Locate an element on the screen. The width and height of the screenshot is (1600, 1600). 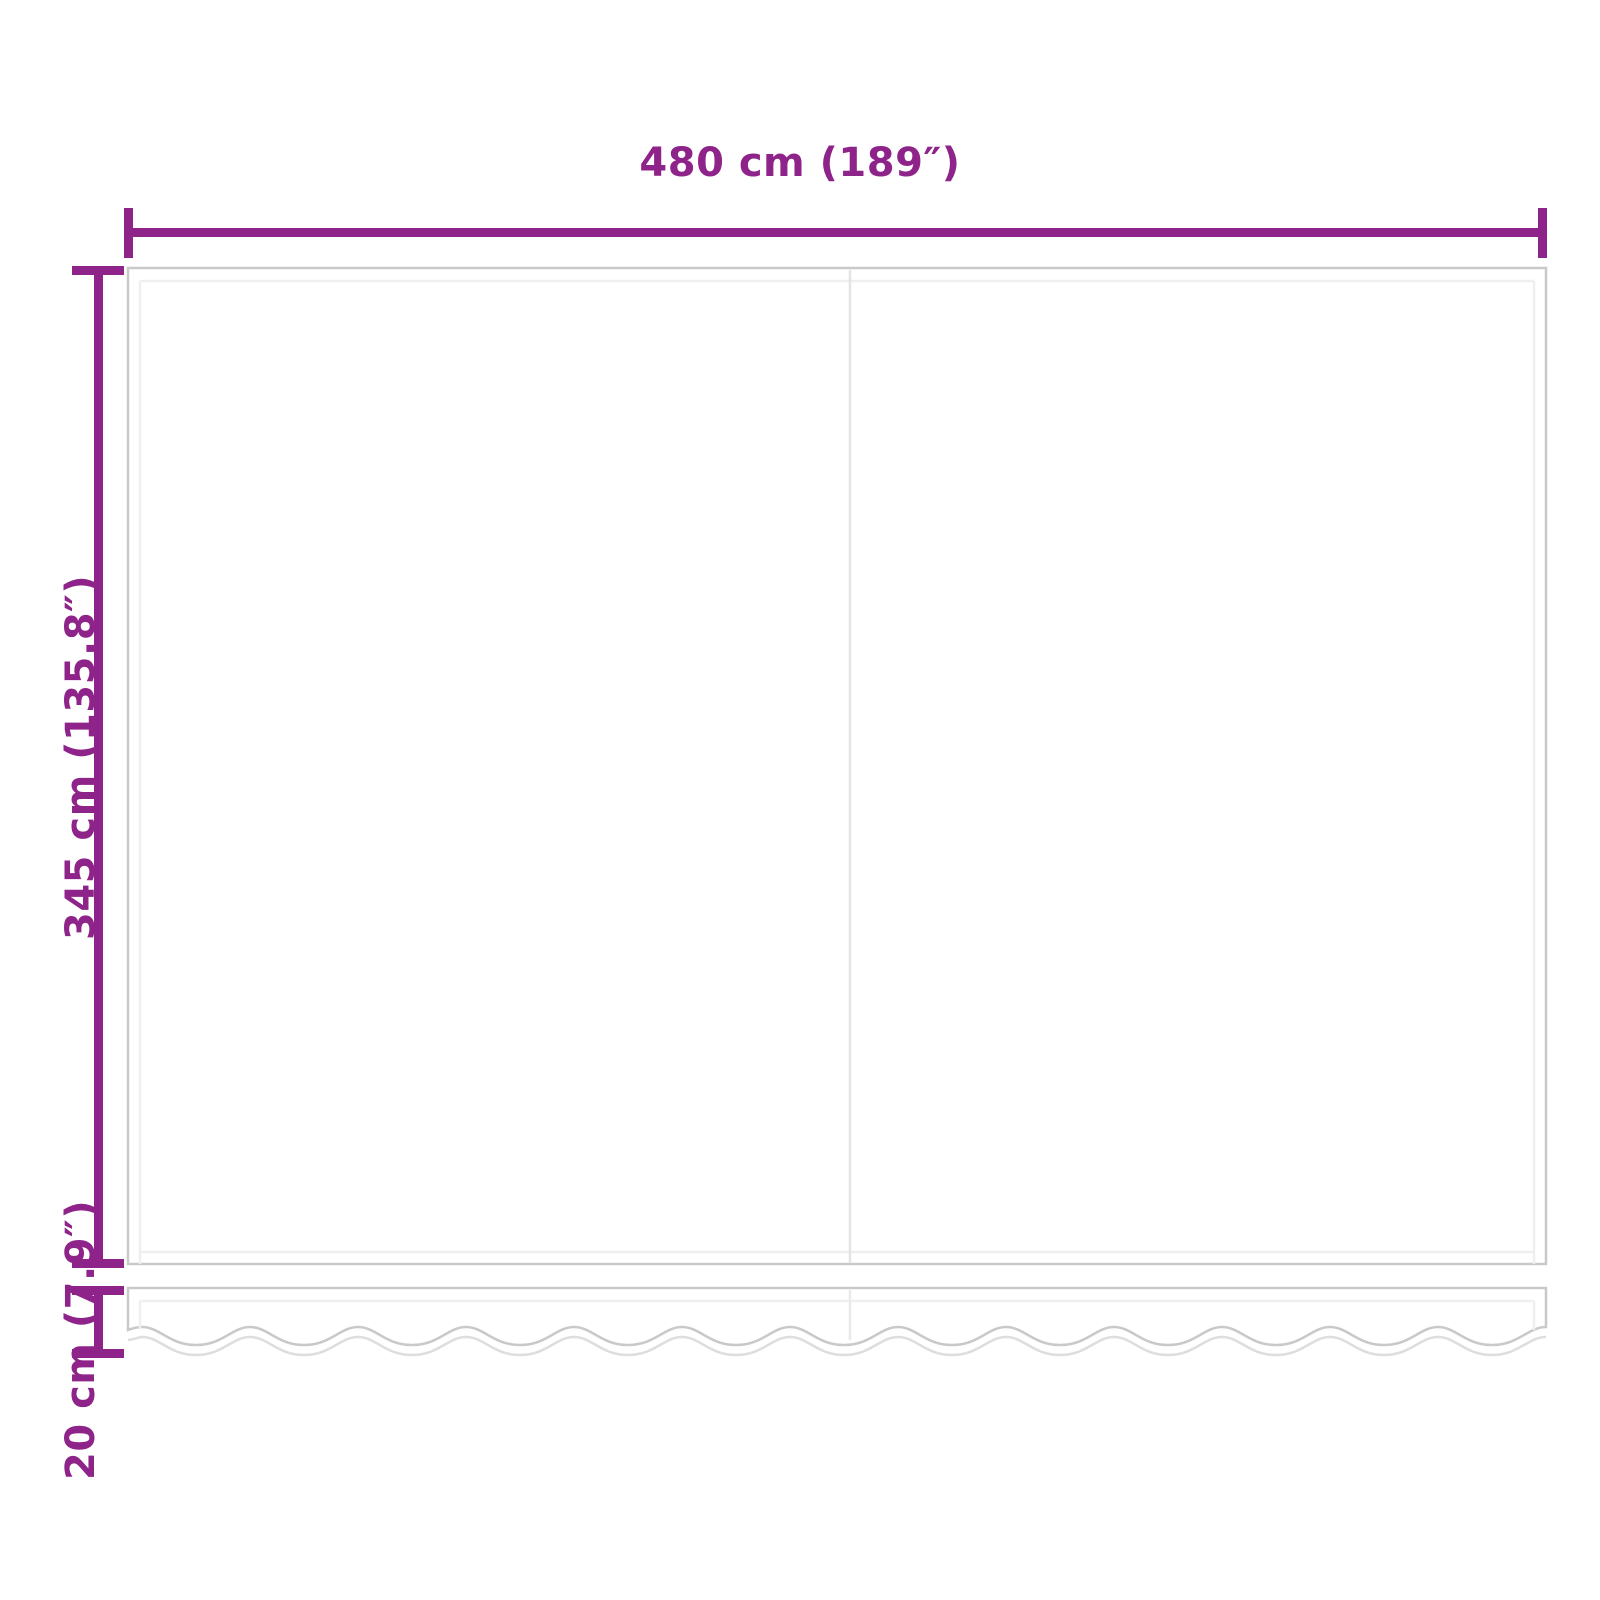
width-dimension-cap-left is located at coordinates (128, 233).